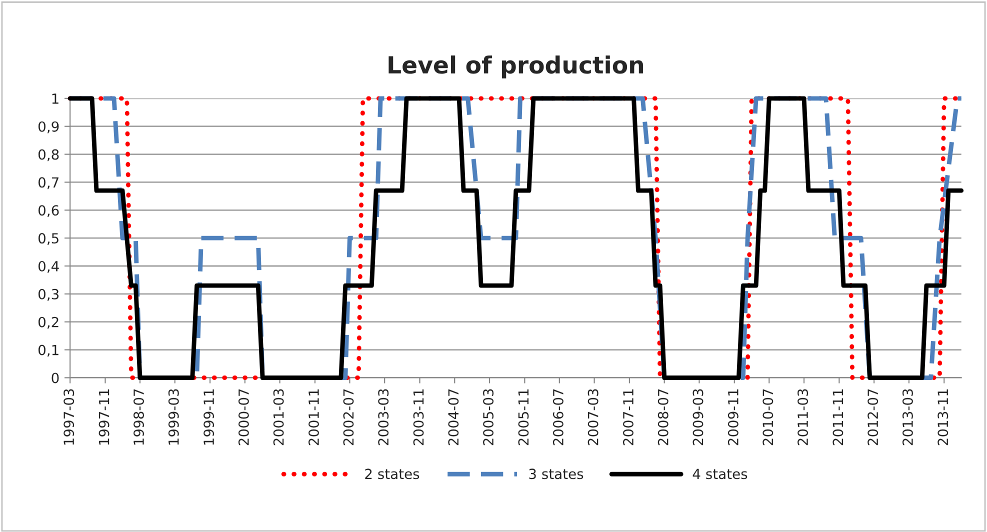  I want to click on y-tick-label: 0,5, so click(48, 239).